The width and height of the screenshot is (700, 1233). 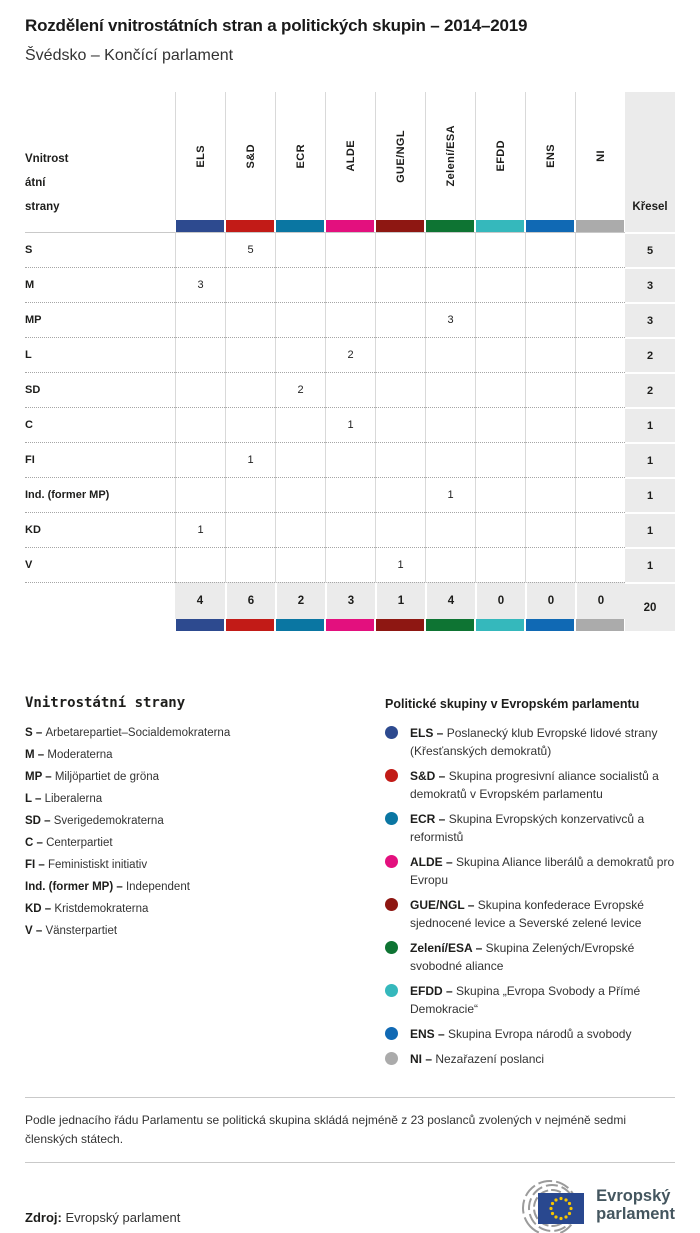 I want to click on table-cell: 5, so click(x=250, y=249).